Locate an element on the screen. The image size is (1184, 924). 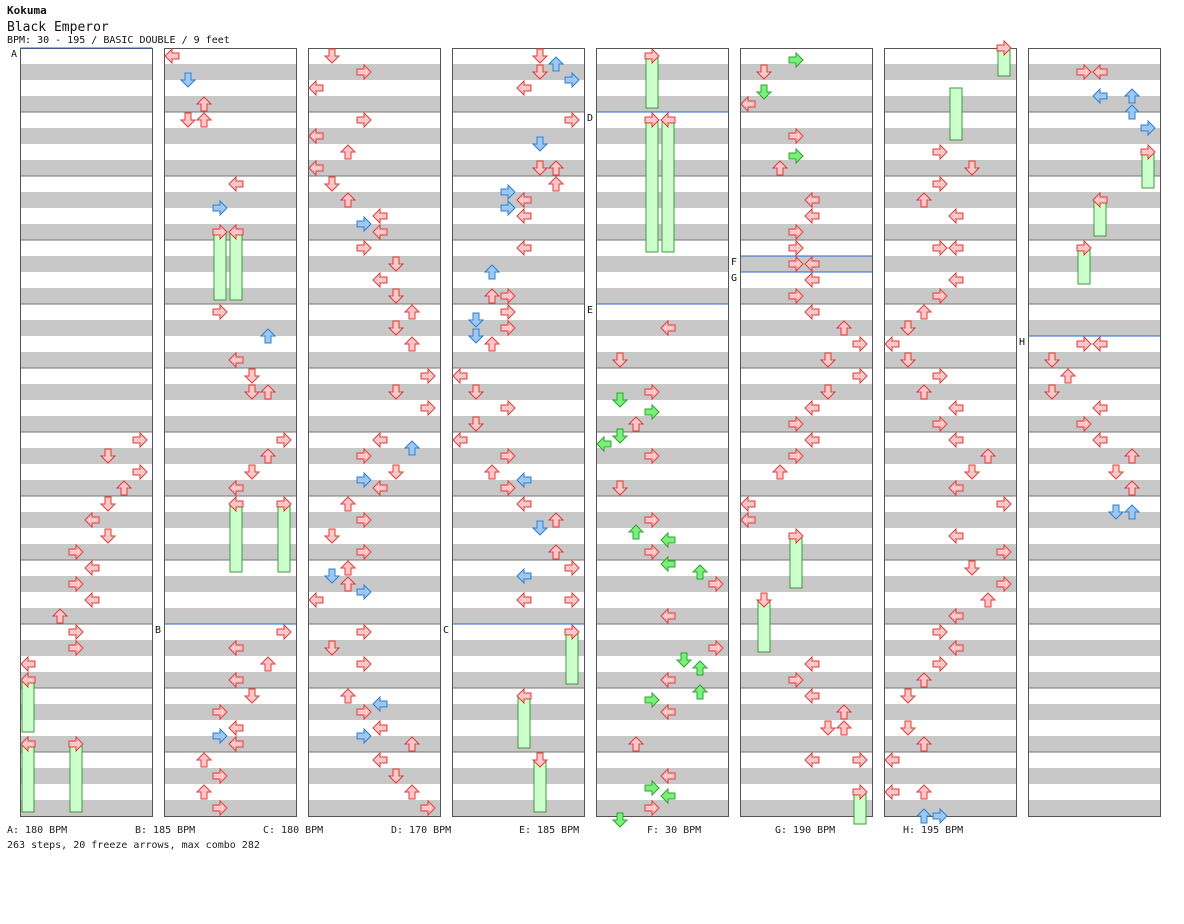
bpm-info: BPM: 30 - 195 / BASIC DOUBLE / 9 feet is located at coordinates (118, 40).